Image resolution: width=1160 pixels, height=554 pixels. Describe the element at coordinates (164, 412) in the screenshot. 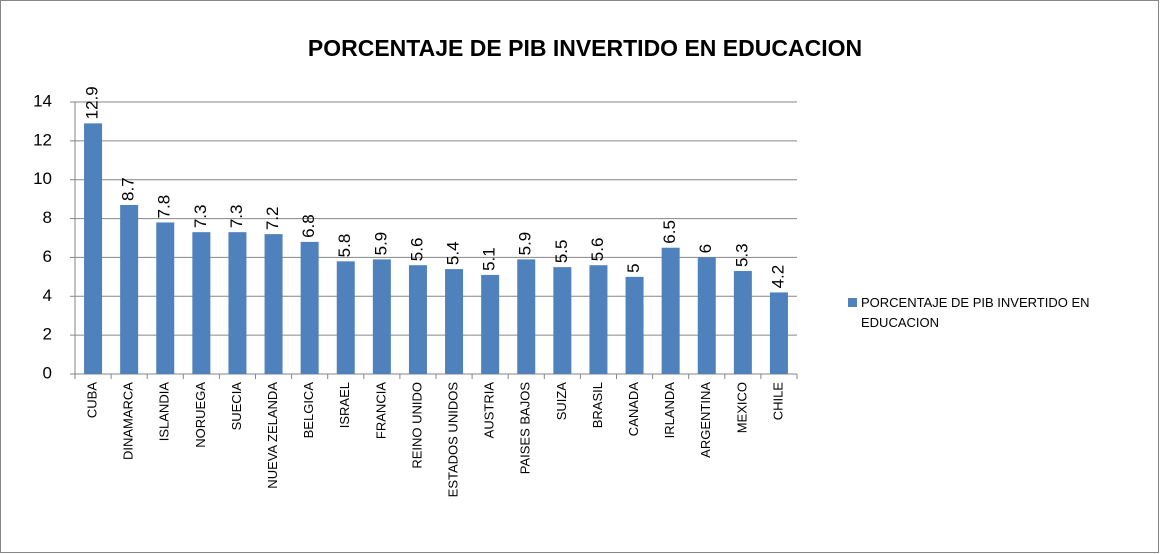

I see `x-tick-label: ISLANDIA` at that location.